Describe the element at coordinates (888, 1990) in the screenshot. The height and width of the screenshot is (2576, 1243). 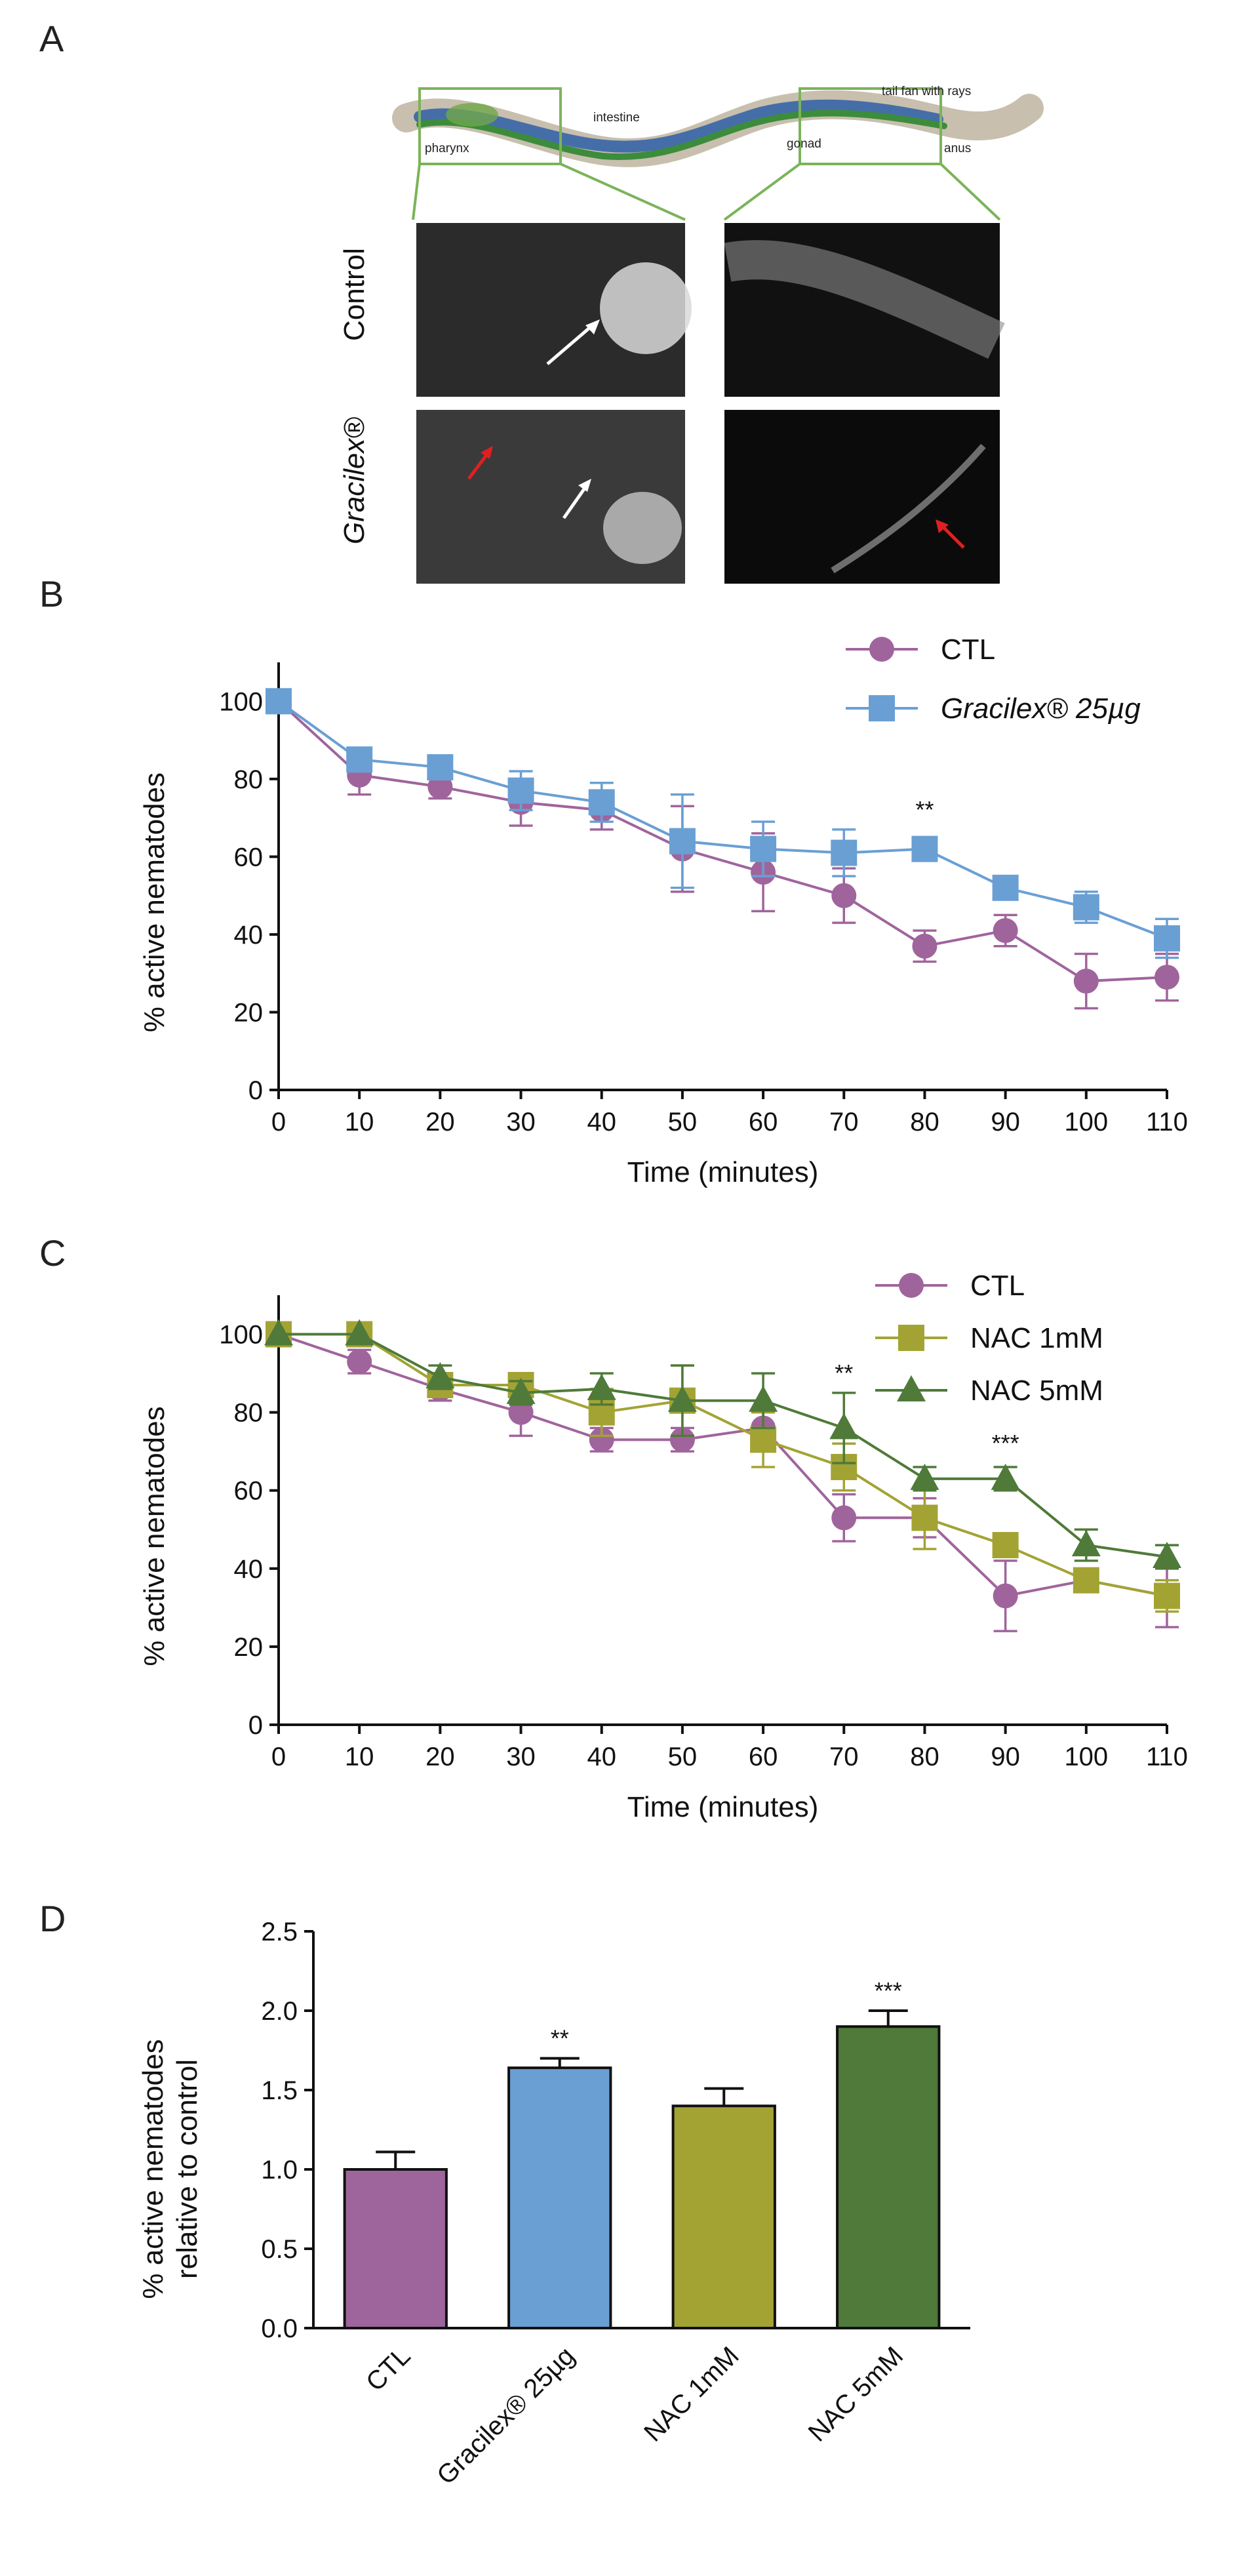
I see `significance-label: ***` at that location.